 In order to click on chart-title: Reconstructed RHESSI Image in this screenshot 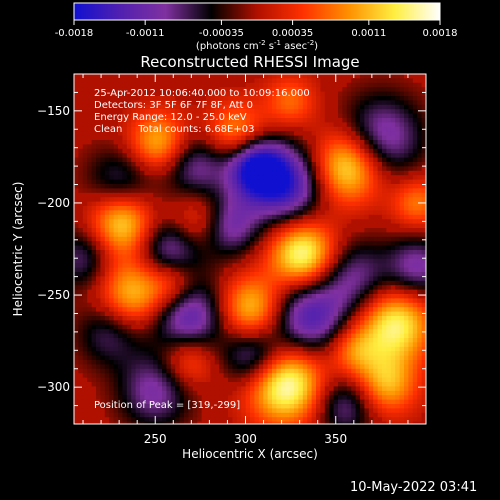, I will do `click(249, 62)`.